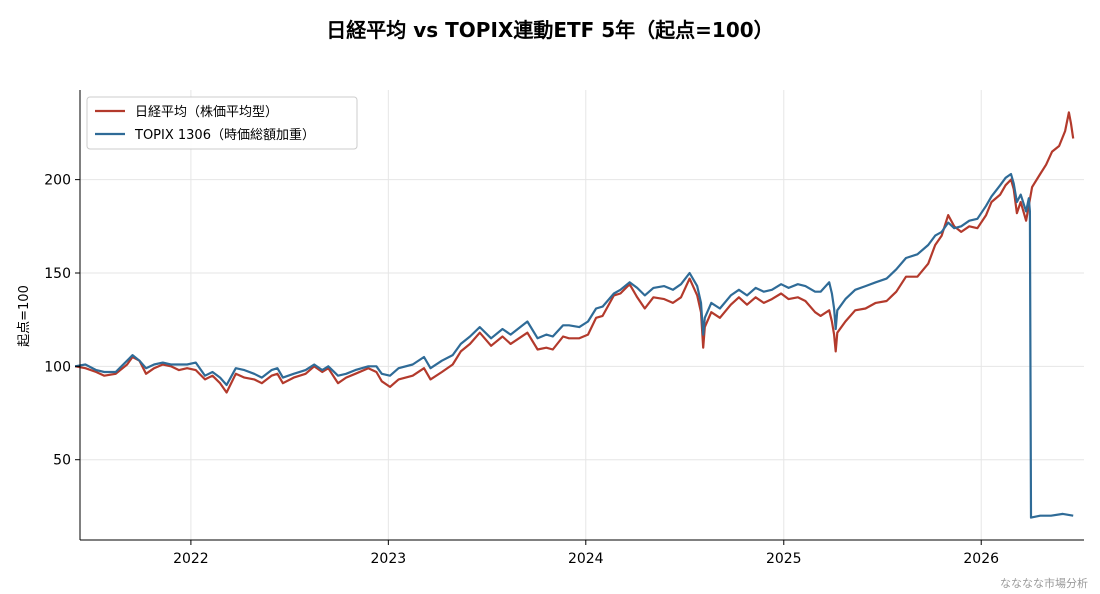 This screenshot has width=1100, height=594. What do you see at coordinates (57, 181) in the screenshot?
I see `y-tick-label: 200` at bounding box center [57, 181].